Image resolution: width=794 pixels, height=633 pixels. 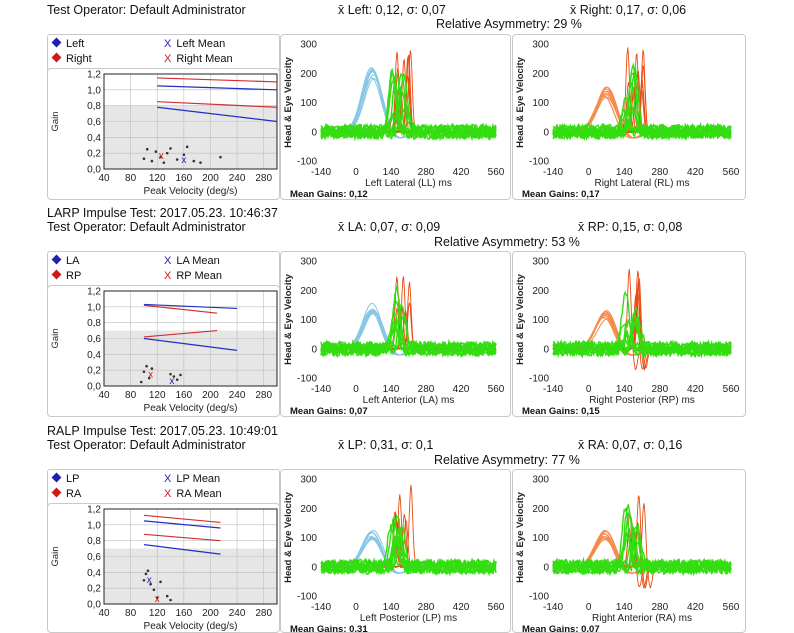 I want to click on mean-marker-b: x, so click(x=161, y=156).